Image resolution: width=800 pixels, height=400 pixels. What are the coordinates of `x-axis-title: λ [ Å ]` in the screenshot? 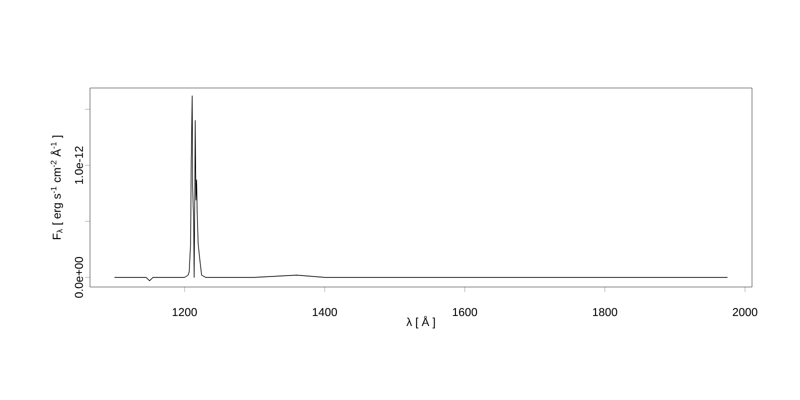 It's located at (420, 322).